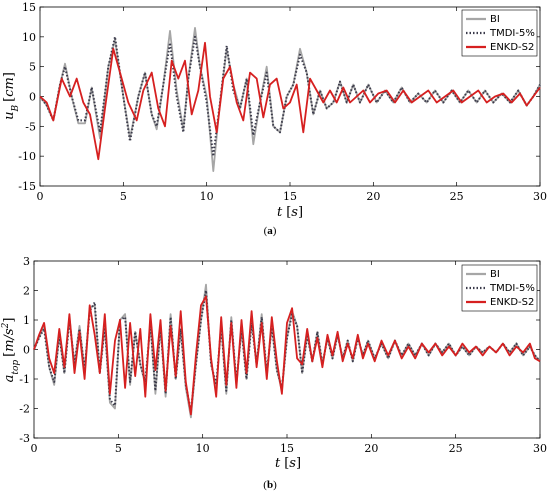  What do you see at coordinates (290, 196) in the screenshot?
I see `chart-a-x-tick-label: 15` at bounding box center [290, 196].